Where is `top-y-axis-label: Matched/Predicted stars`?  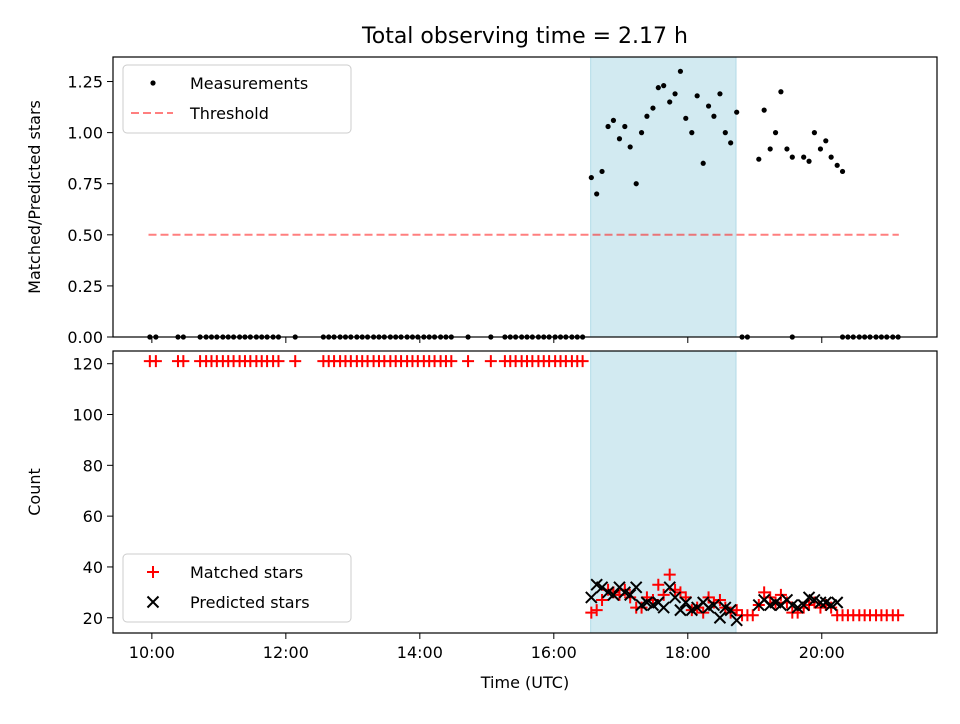 top-y-axis-label: Matched/Predicted stars is located at coordinates (34, 197).